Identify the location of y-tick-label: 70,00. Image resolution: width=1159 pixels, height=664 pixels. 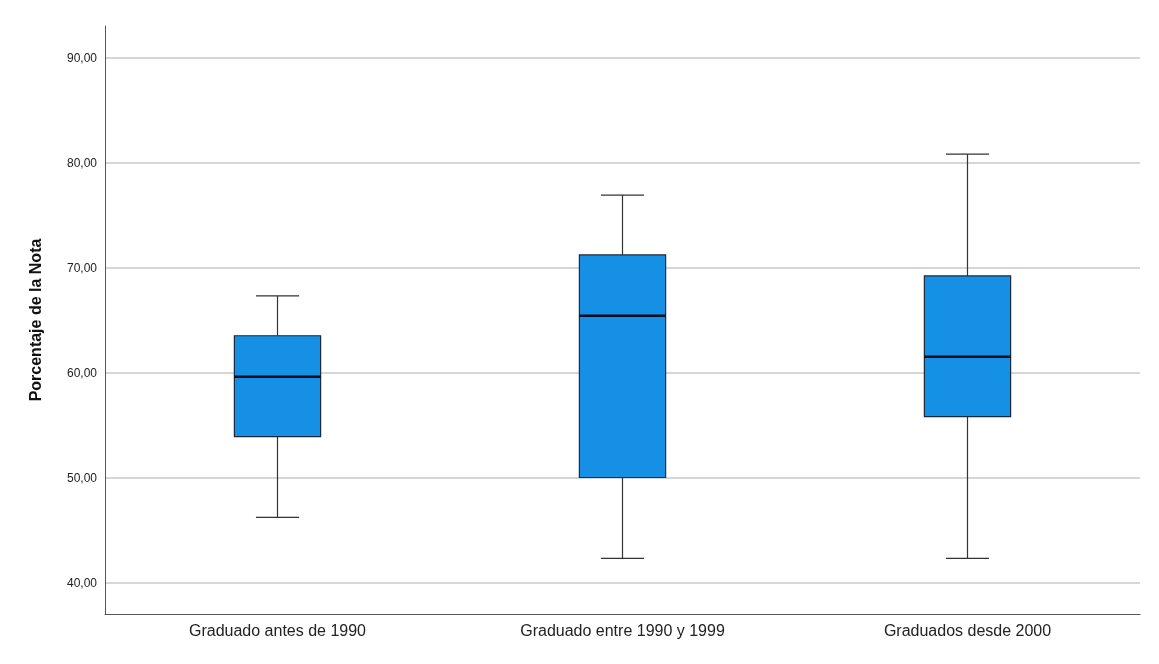
(82, 267).